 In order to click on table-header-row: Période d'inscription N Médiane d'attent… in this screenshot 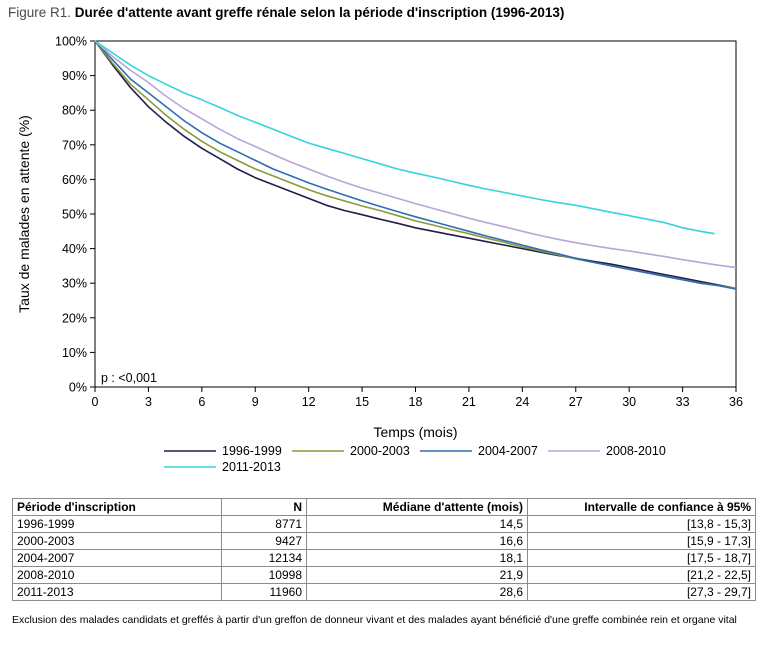, I will do `click(384, 507)`.